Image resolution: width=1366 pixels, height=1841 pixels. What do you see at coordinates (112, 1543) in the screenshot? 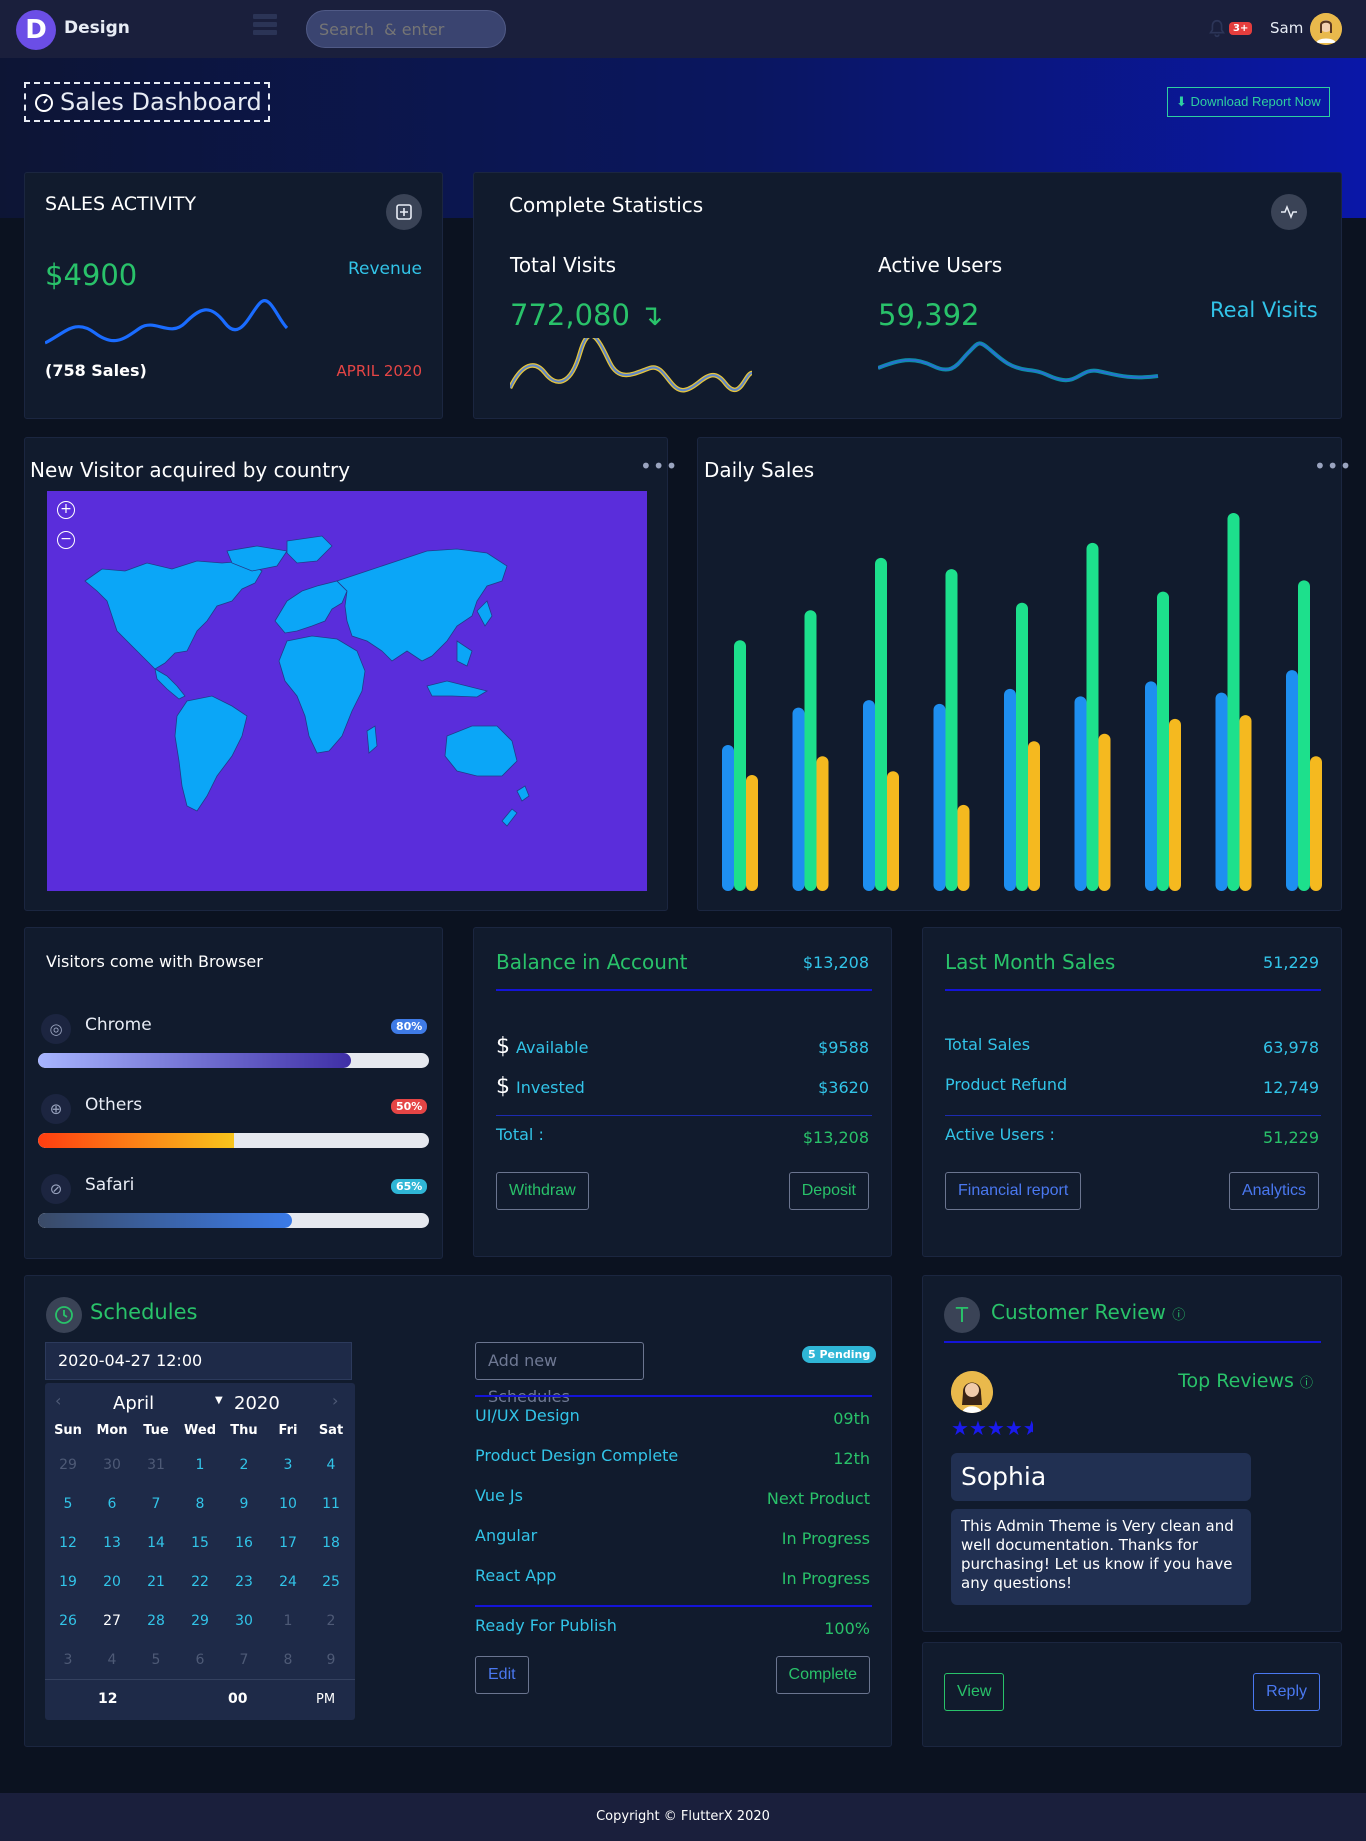
I see `calendar-day: 13` at bounding box center [112, 1543].